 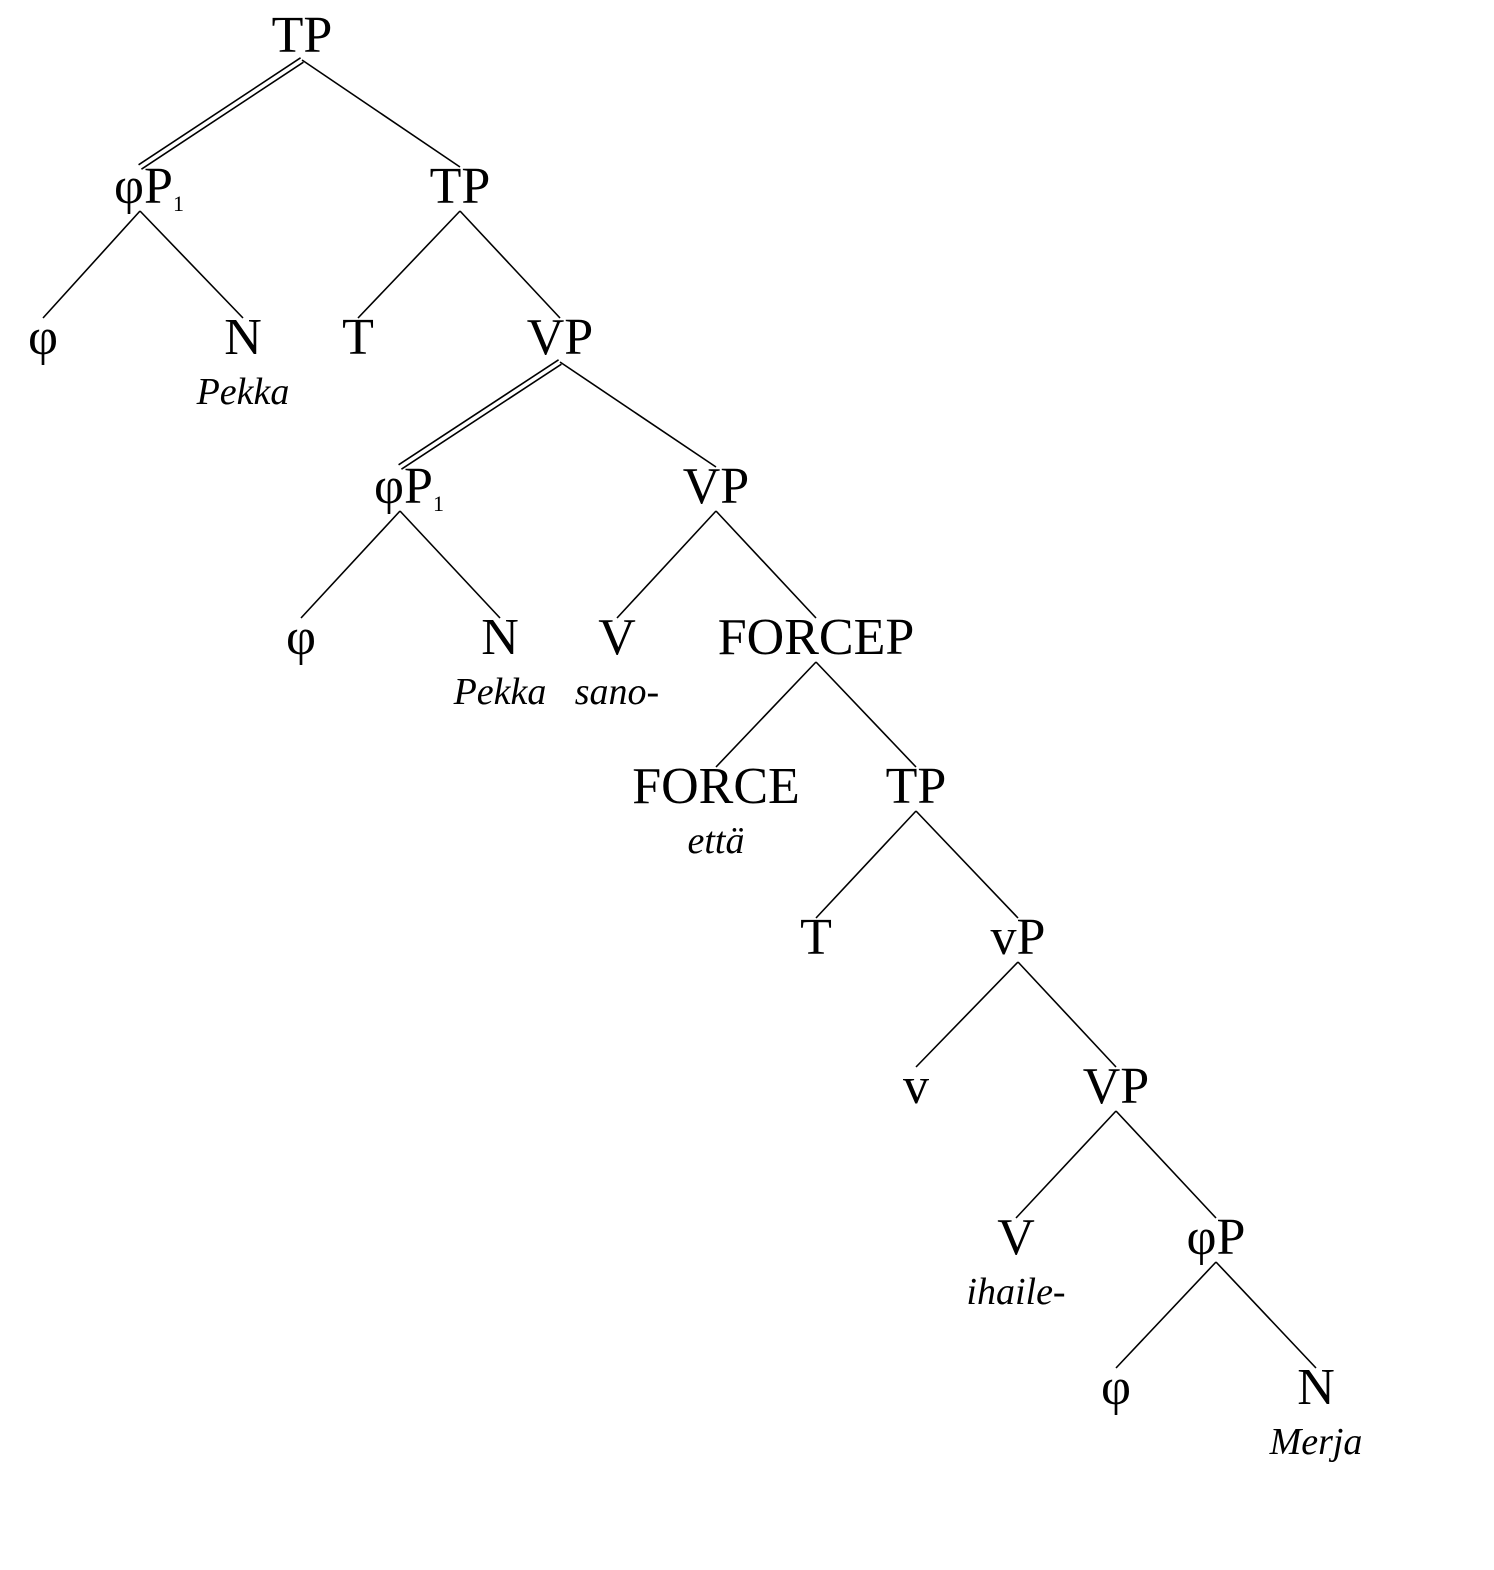 I want to click on tree-node-tp2: TP, so click(x=916, y=786).